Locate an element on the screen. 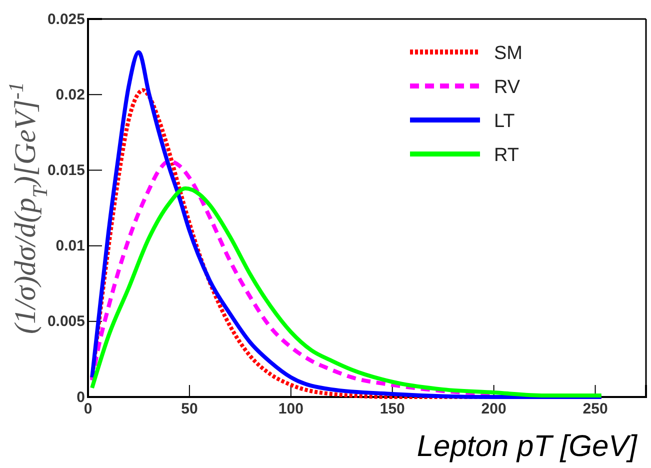  y-tick-label: 0.01 is located at coordinates (70, 246).